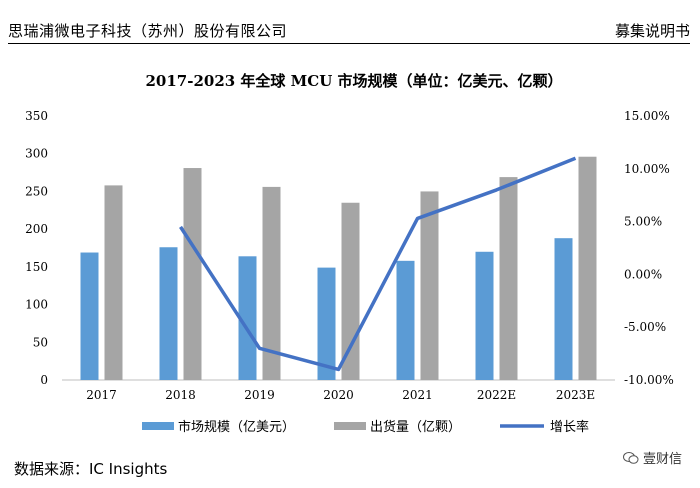  Describe the element at coordinates (353, 81) in the screenshot. I see `chart-title: 2017-2023 年全球 MCU 市场规模（单位：亿美元、亿颗）` at that location.